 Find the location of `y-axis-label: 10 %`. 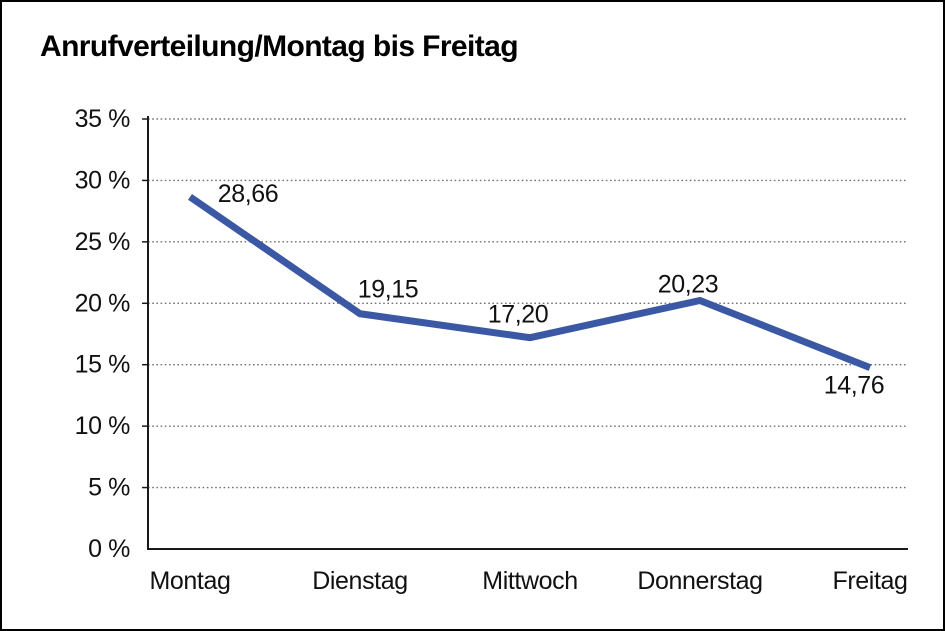

y-axis-label: 10 % is located at coordinates (103, 426).